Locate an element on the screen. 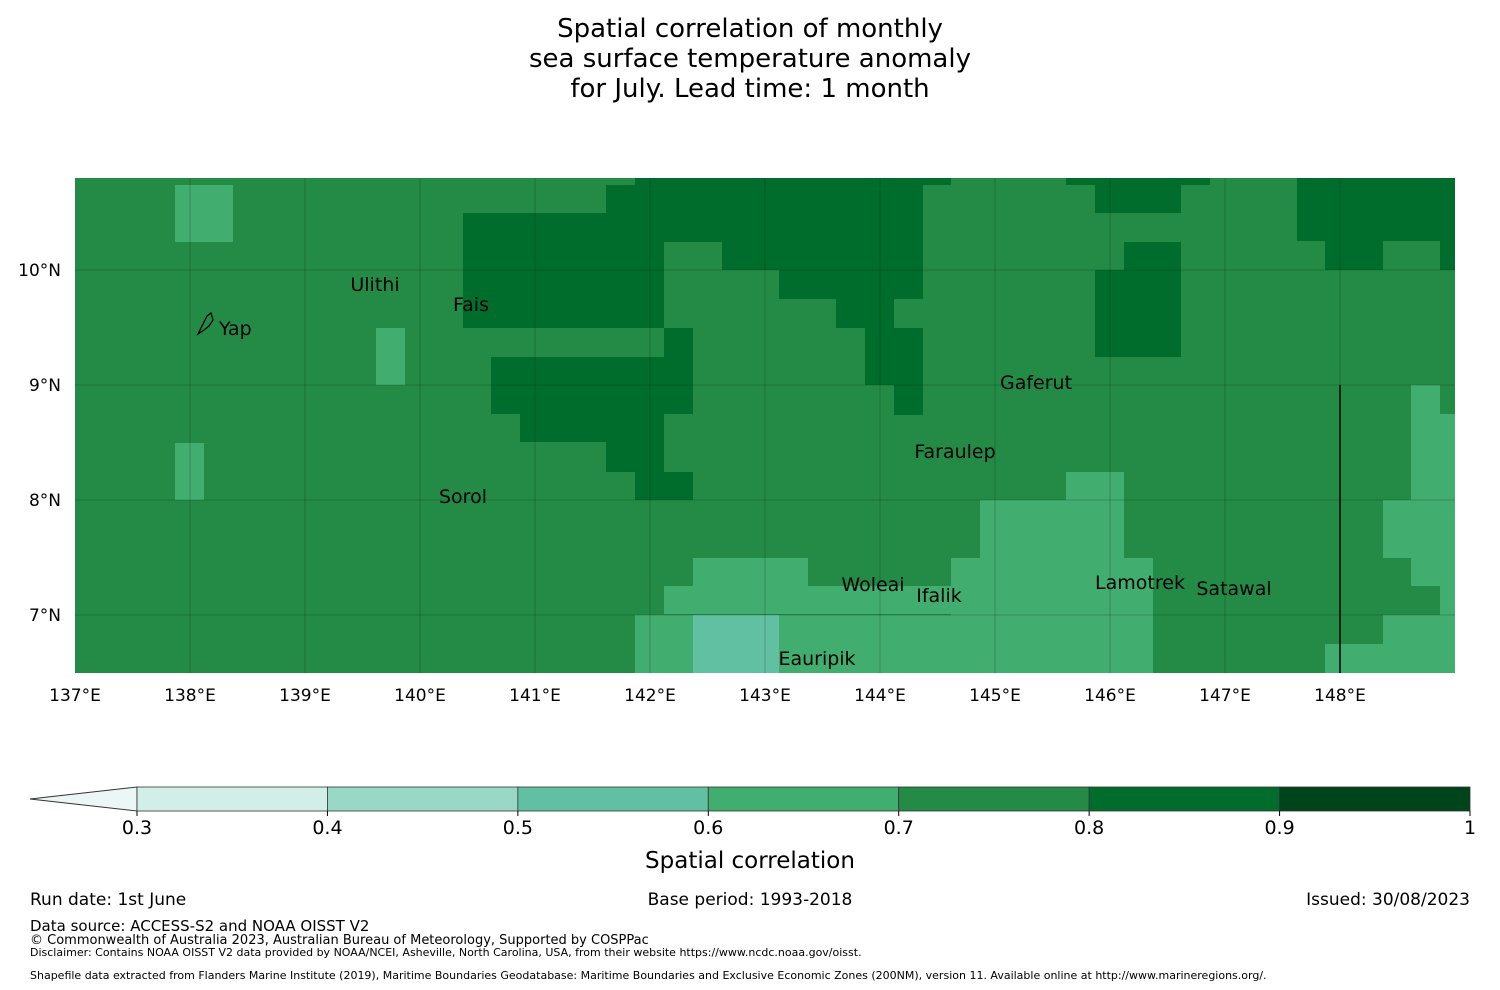 The width and height of the screenshot is (1500, 990). title-line-1: Spatial correlation of monthly is located at coordinates (750, 29).